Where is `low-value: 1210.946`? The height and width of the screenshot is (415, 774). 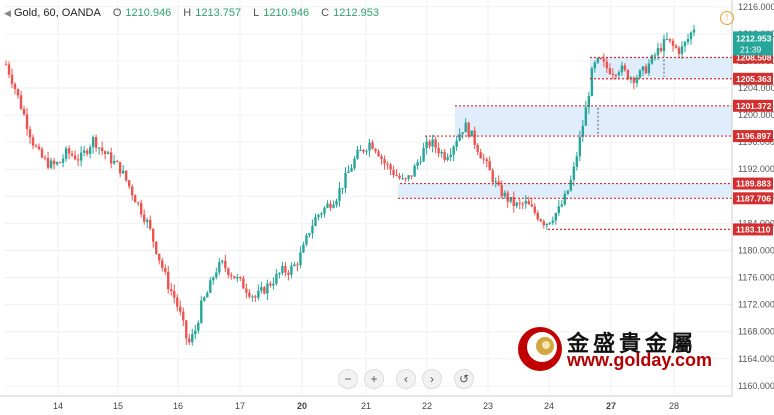 low-value: 1210.946 is located at coordinates (286, 13).